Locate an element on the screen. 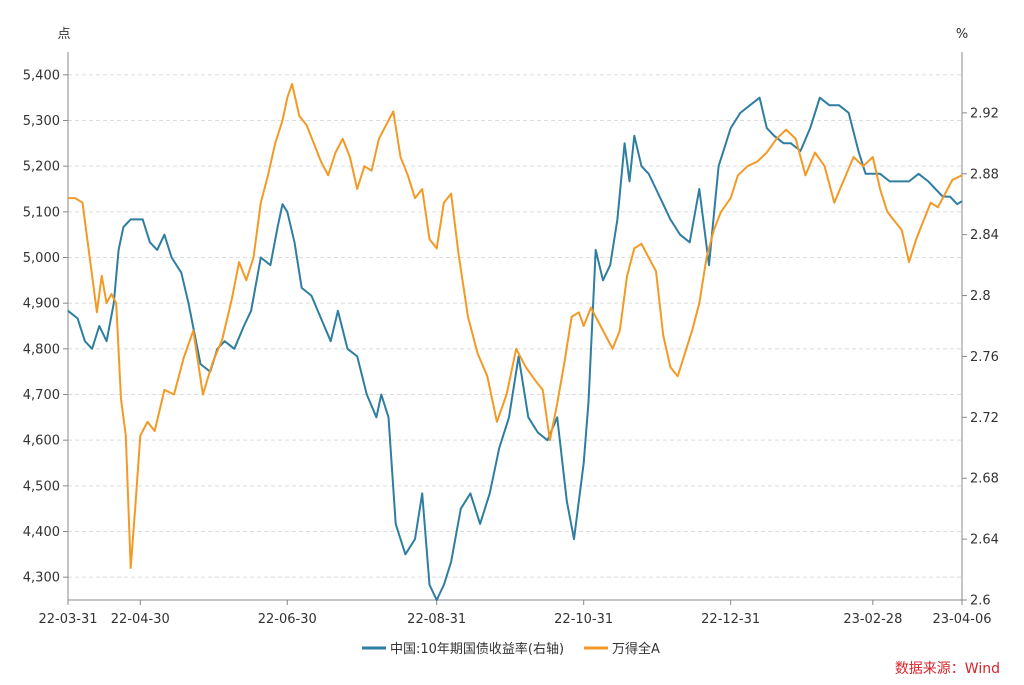 This screenshot has height=685, width=1024. right-tick-label: 2.76 is located at coordinates (984, 357).